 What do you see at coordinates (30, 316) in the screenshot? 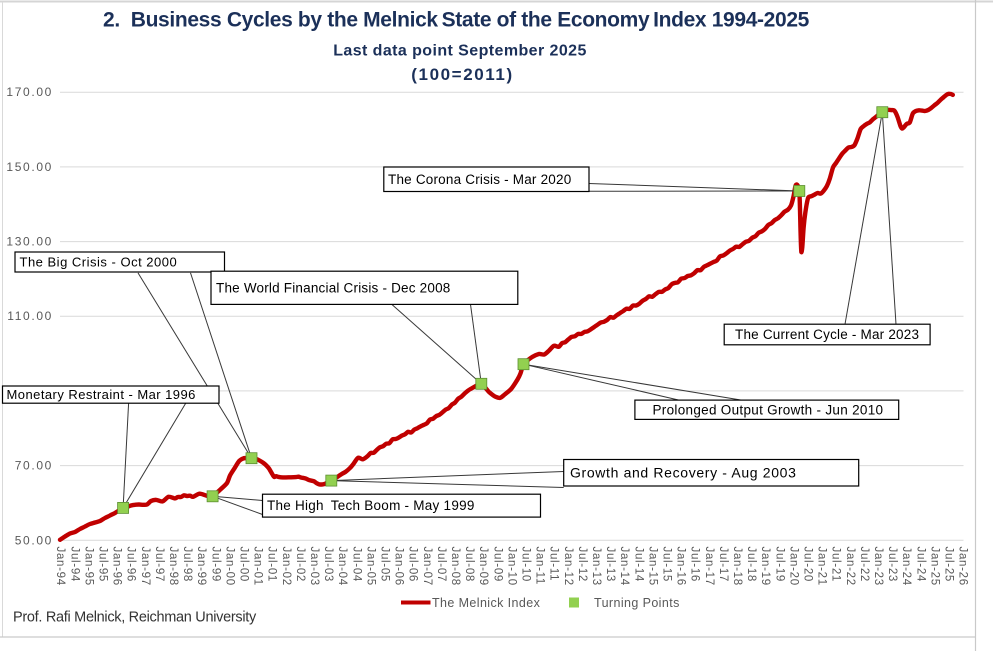
I see `svg-text: 110.00` at bounding box center [30, 316].